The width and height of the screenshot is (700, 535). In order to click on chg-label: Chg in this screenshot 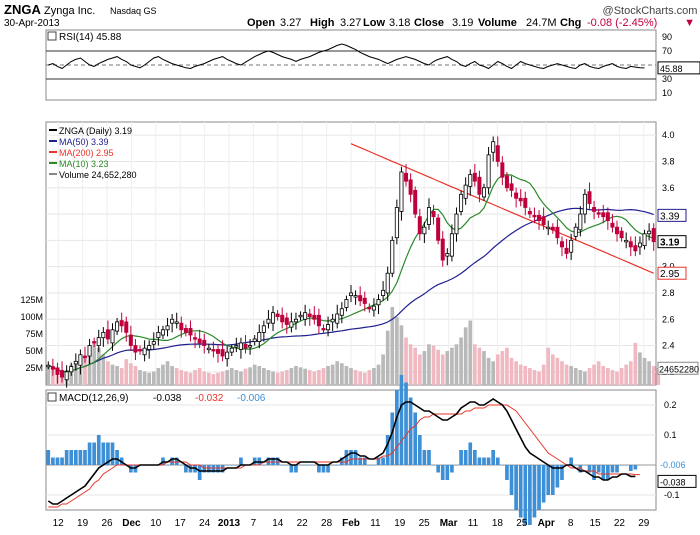, I will do `click(570, 23)`.